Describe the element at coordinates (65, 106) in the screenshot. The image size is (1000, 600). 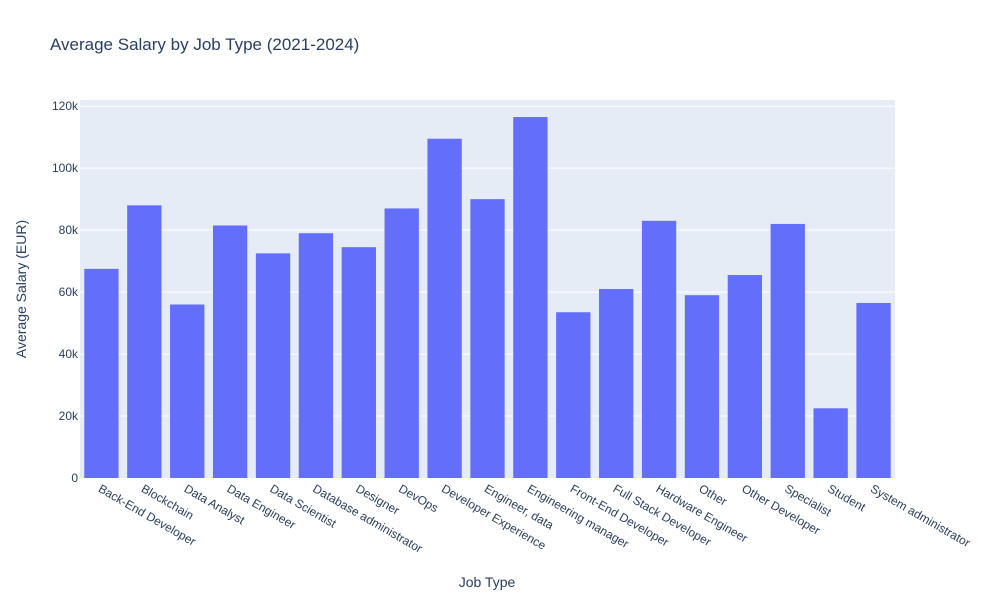
I see `y-tick-label: 120k` at that location.